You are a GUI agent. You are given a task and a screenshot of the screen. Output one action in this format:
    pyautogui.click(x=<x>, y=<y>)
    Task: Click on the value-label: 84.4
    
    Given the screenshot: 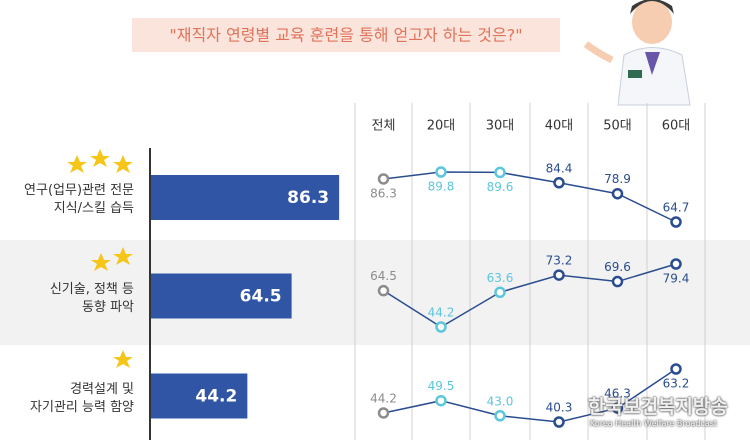 What is the action you would take?
    pyautogui.click(x=559, y=168)
    